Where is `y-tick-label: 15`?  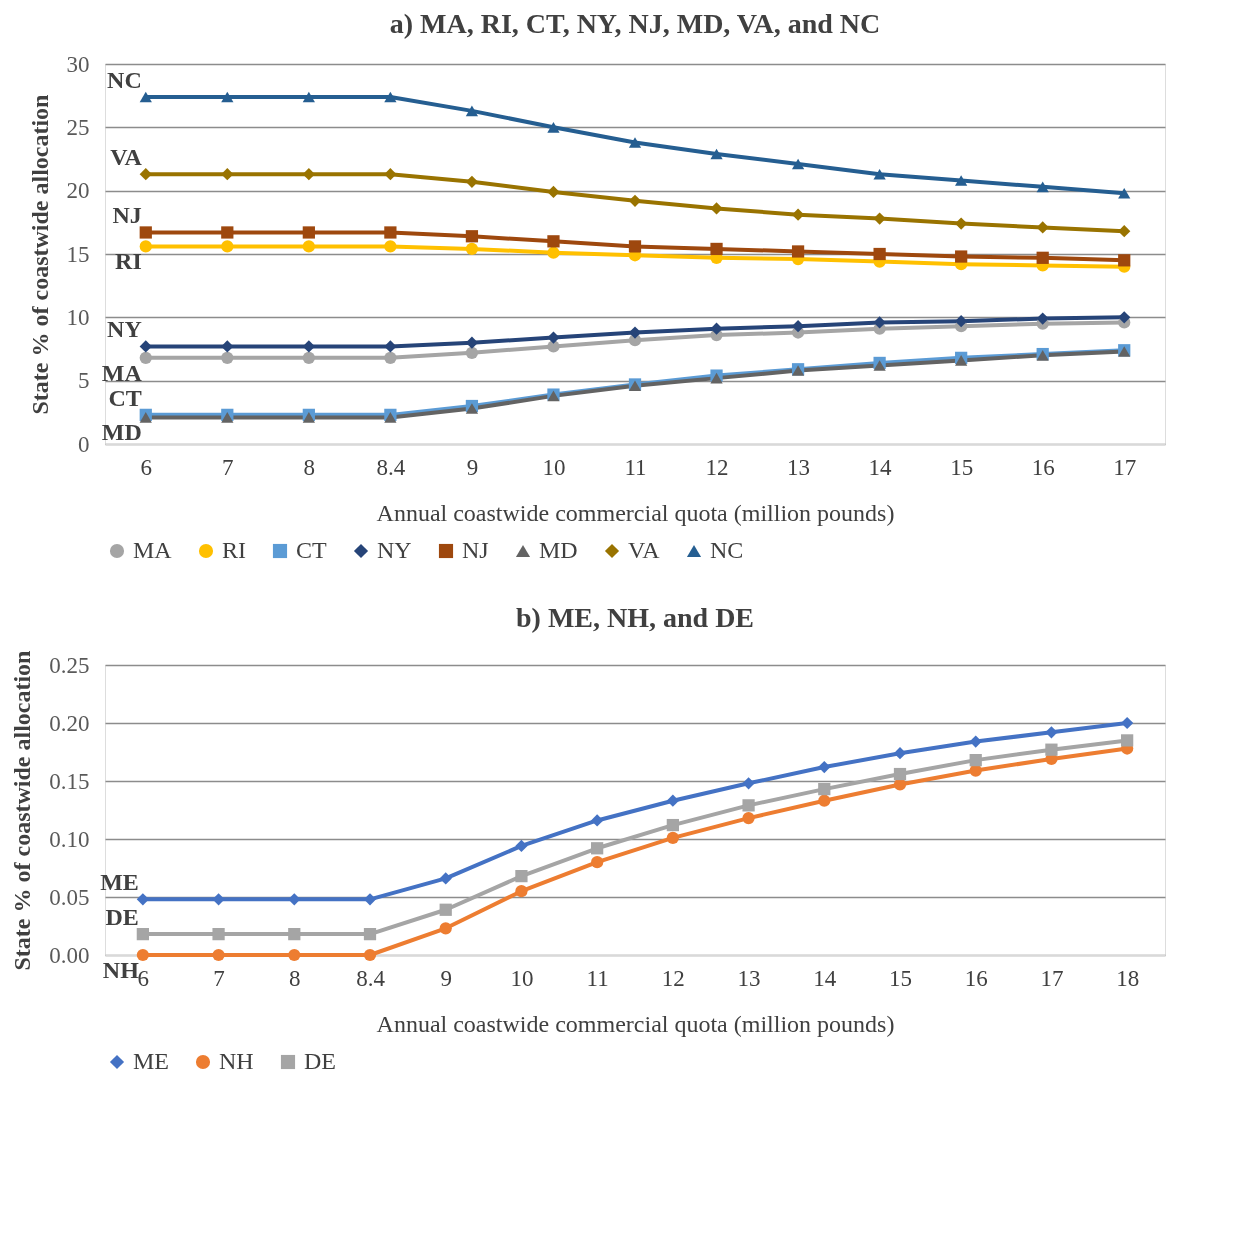
y-tick-label: 15 is located at coordinates (78, 254).